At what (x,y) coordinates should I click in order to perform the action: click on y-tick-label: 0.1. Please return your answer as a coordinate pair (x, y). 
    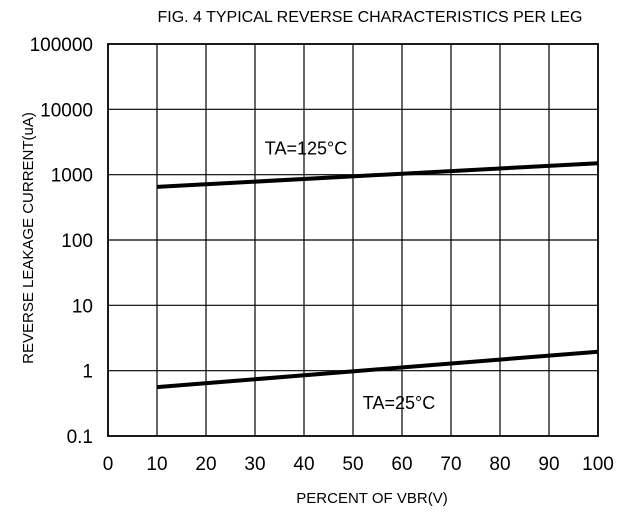
    Looking at the image, I should click on (80, 437).